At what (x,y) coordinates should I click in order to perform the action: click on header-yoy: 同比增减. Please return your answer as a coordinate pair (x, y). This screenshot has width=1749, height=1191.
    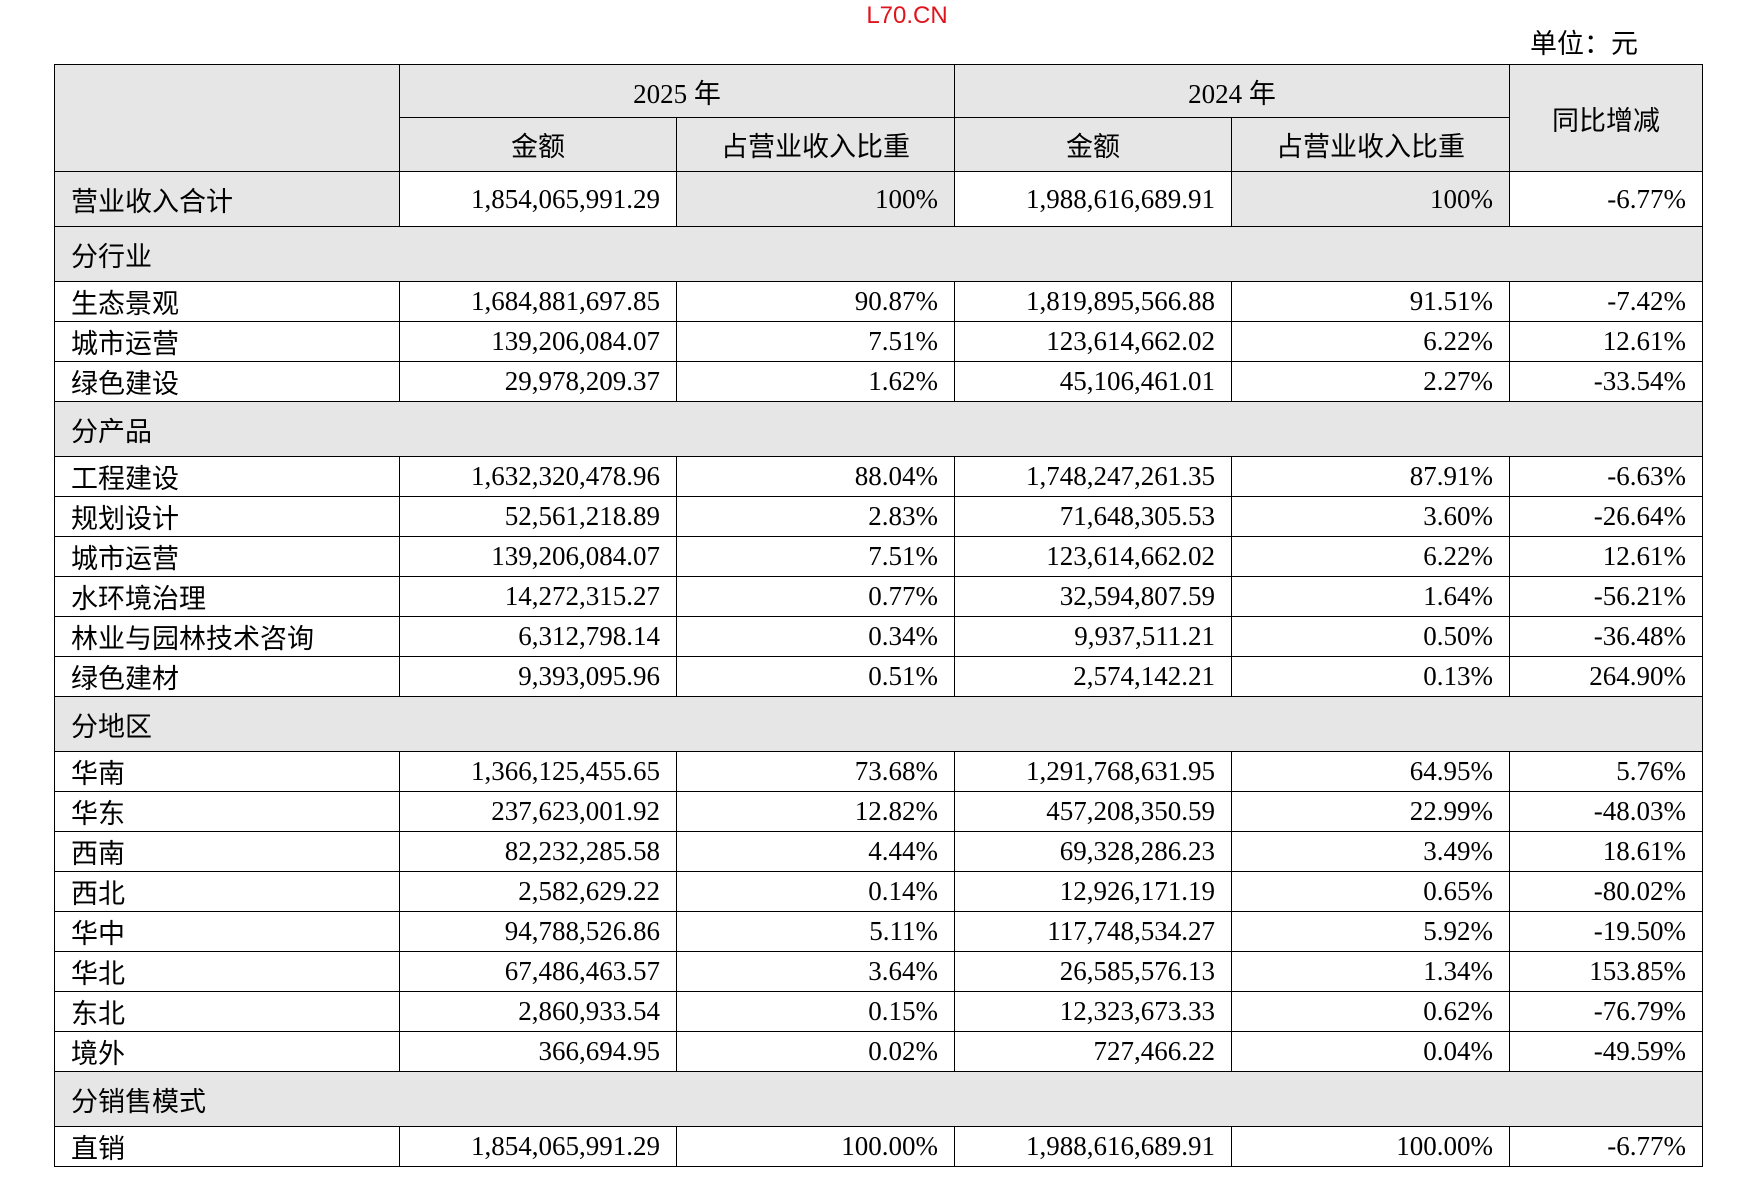
    Looking at the image, I should click on (1606, 118).